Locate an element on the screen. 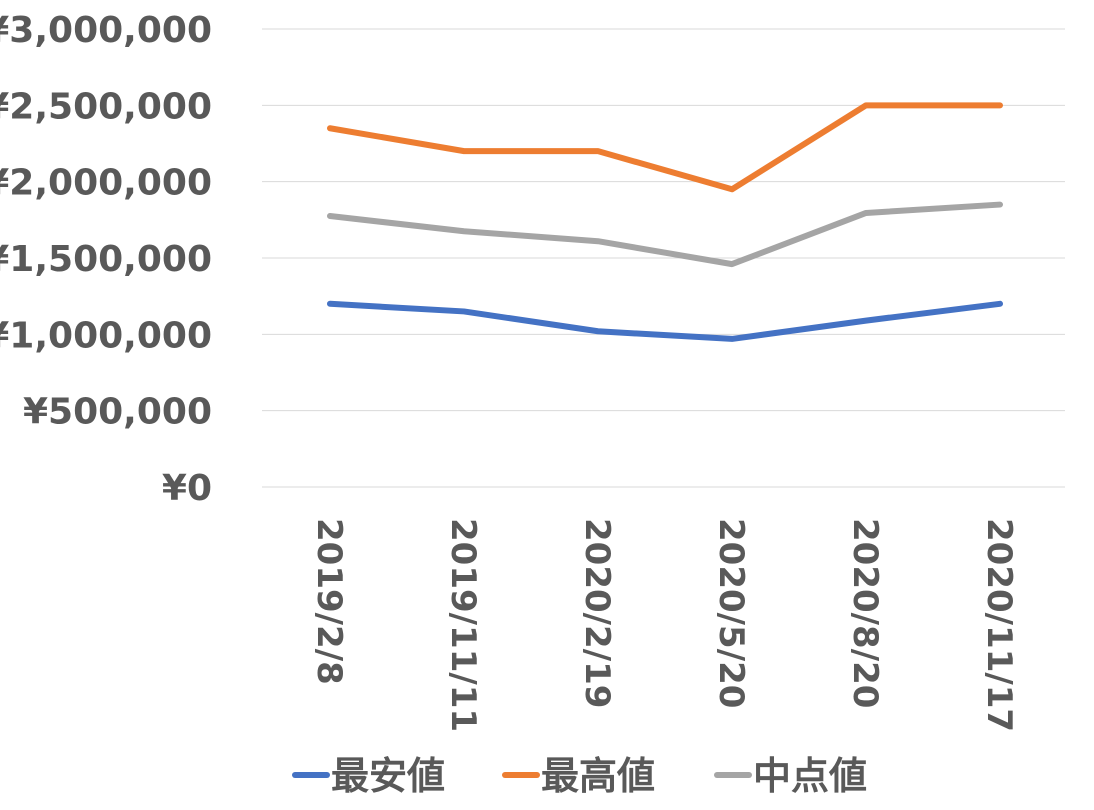 The height and width of the screenshot is (810, 1094). y-tick-label: ¥3,000,000 is located at coordinates (106, 30).